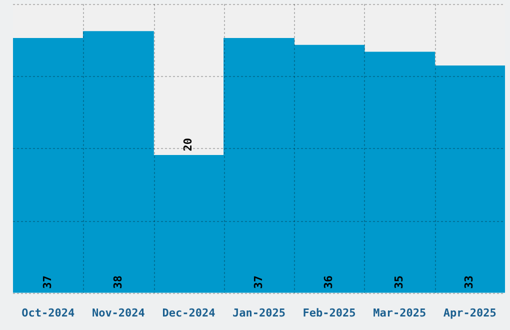 This screenshot has width=510, height=330. What do you see at coordinates (329, 313) in the screenshot?
I see `x-tick-label: Feb-2025` at bounding box center [329, 313].